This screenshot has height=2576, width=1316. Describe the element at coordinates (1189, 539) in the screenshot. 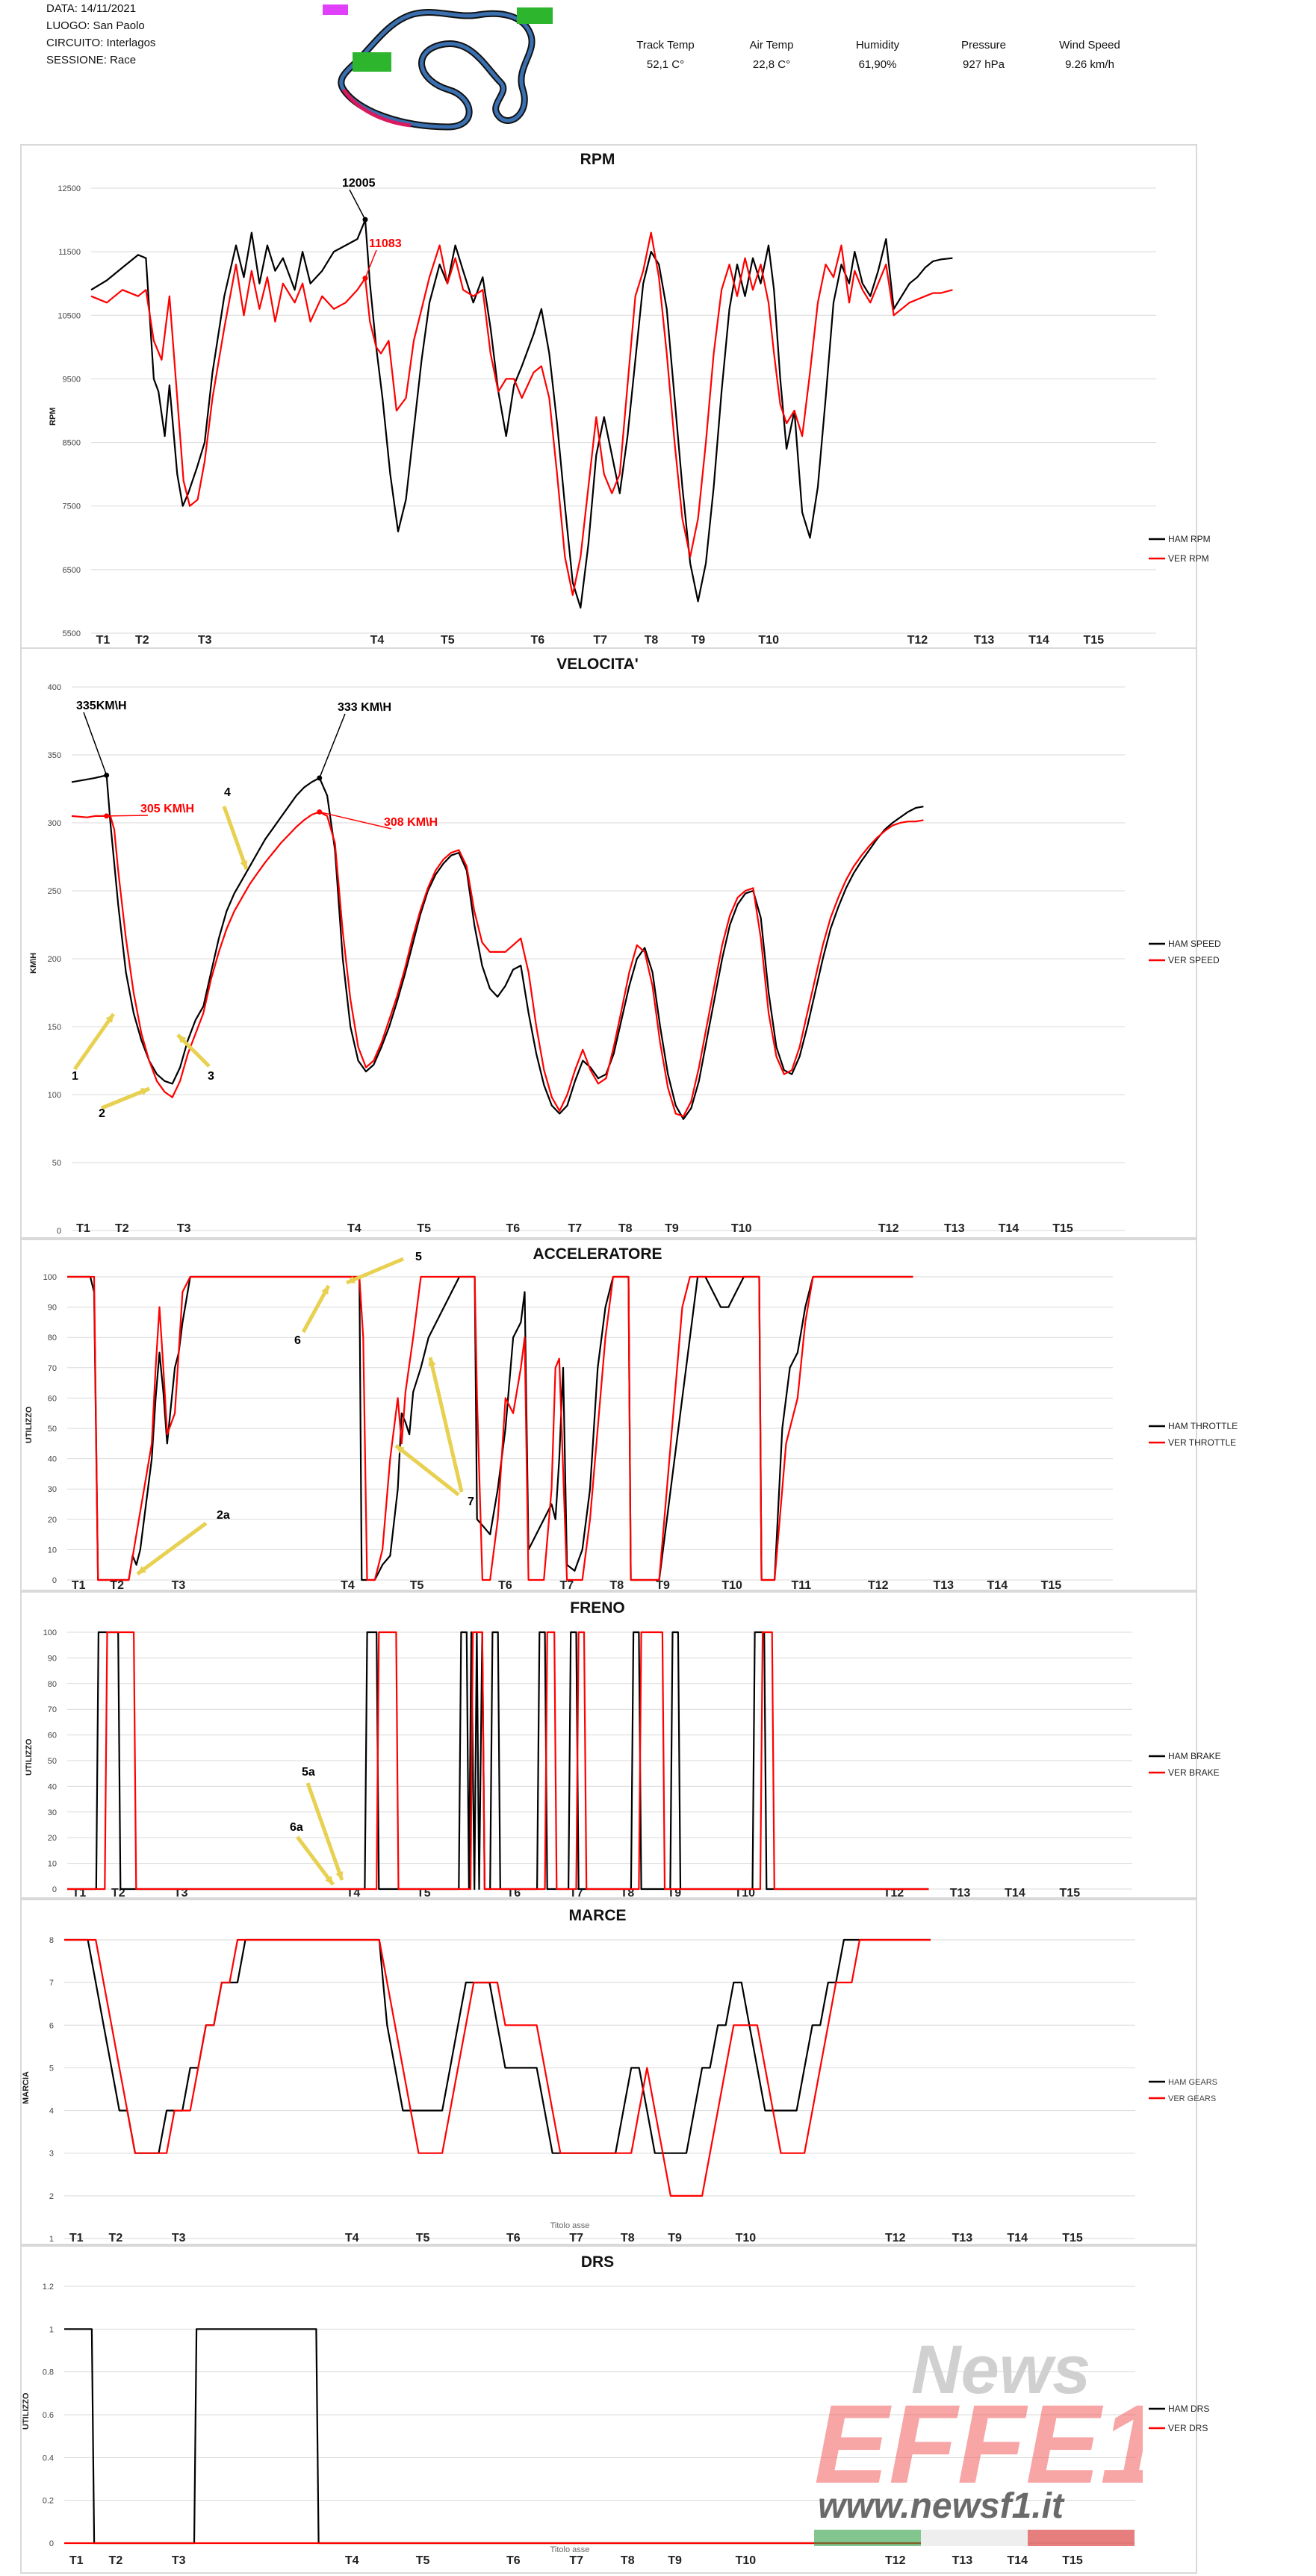

I see `legend-label: HAM RPM` at that location.